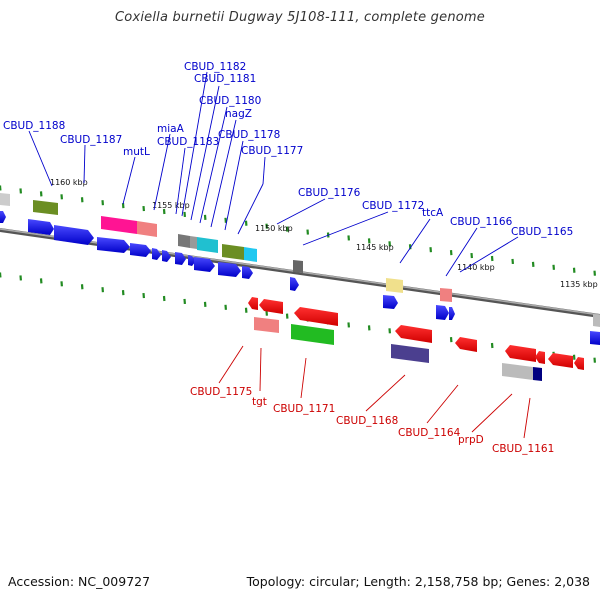 This screenshot has width=600, height=600. What do you see at coordinates (433, 213) in the screenshot?
I see `gene-label: ttcA` at bounding box center [433, 213].